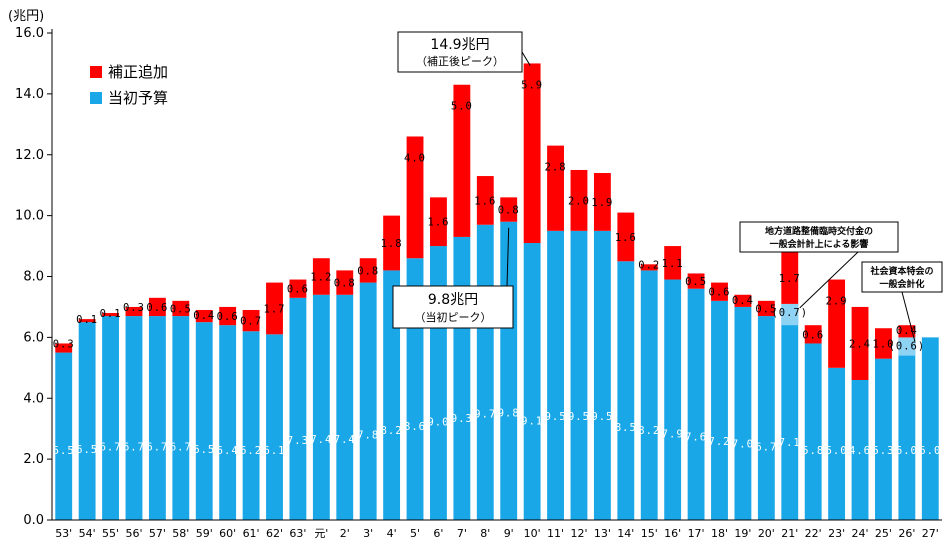 This screenshot has width=950, height=544. Describe the element at coordinates (532, 85) in the screenshot. I see `supplementary-value-label: 5.9` at that location.